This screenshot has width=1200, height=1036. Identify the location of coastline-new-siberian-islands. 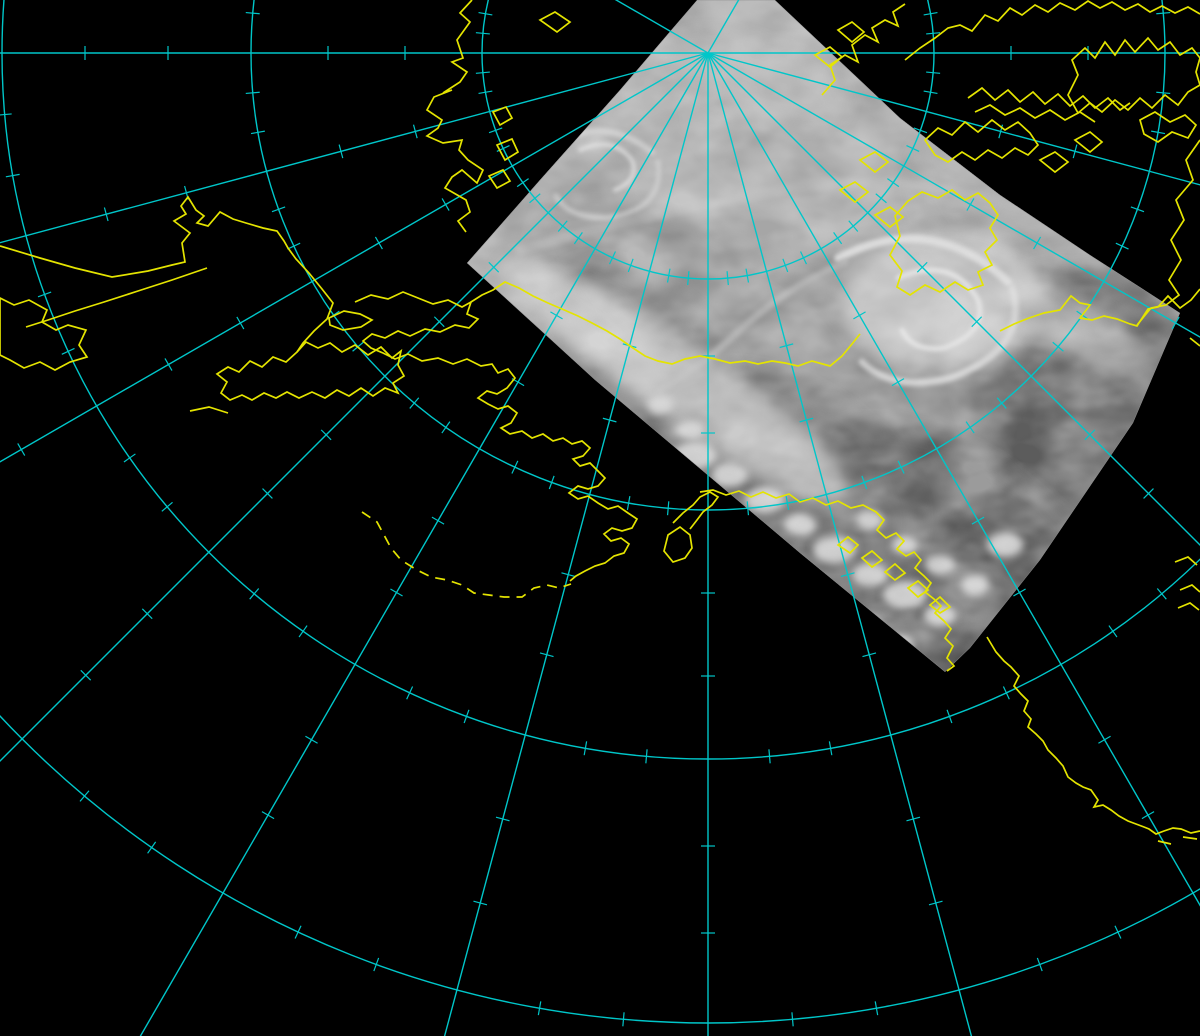
(455, 116).